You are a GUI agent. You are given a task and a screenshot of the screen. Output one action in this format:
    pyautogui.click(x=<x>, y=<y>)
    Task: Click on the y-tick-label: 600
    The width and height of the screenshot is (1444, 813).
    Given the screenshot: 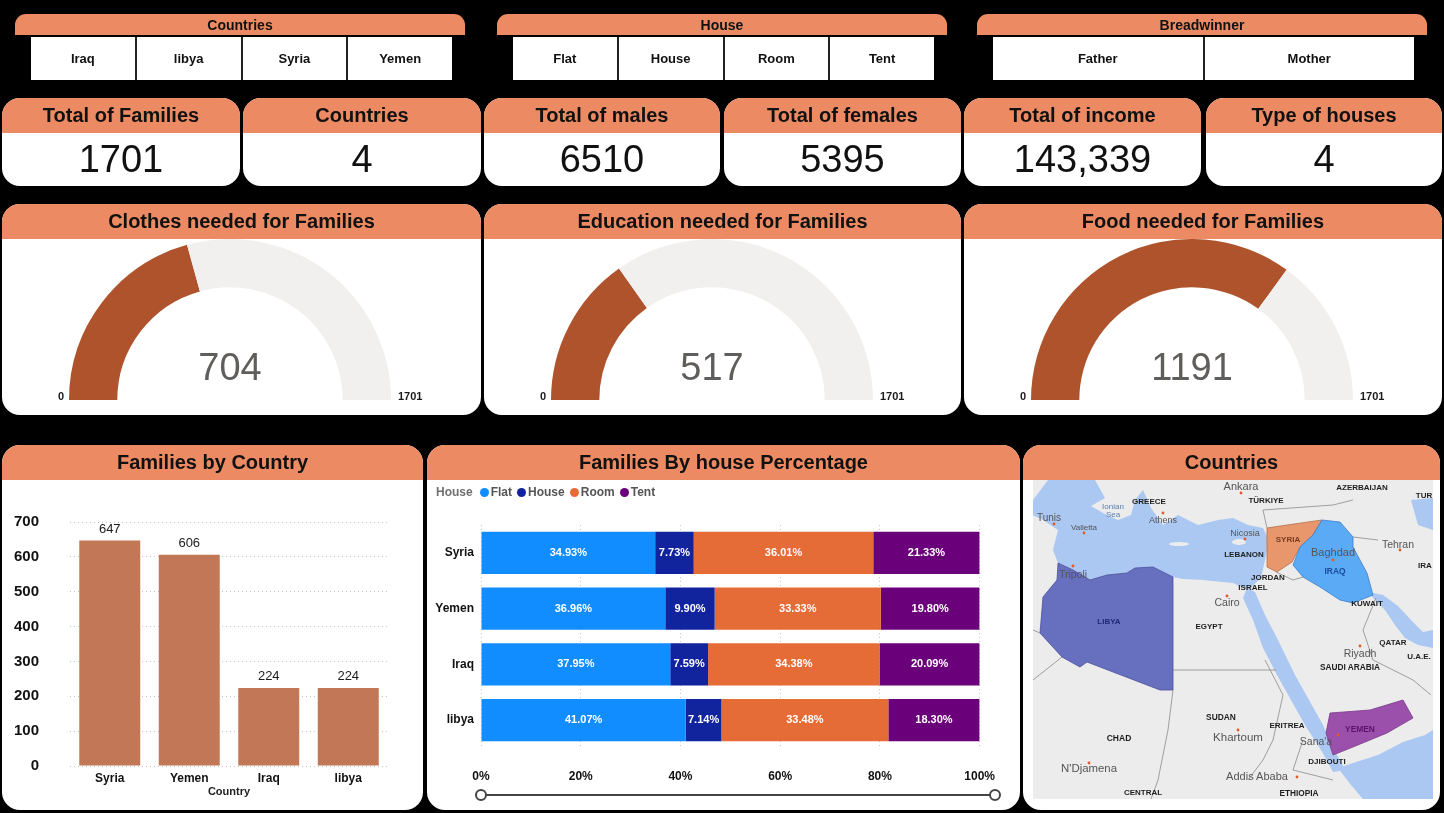 What is the action you would take?
    pyautogui.click(x=26, y=555)
    